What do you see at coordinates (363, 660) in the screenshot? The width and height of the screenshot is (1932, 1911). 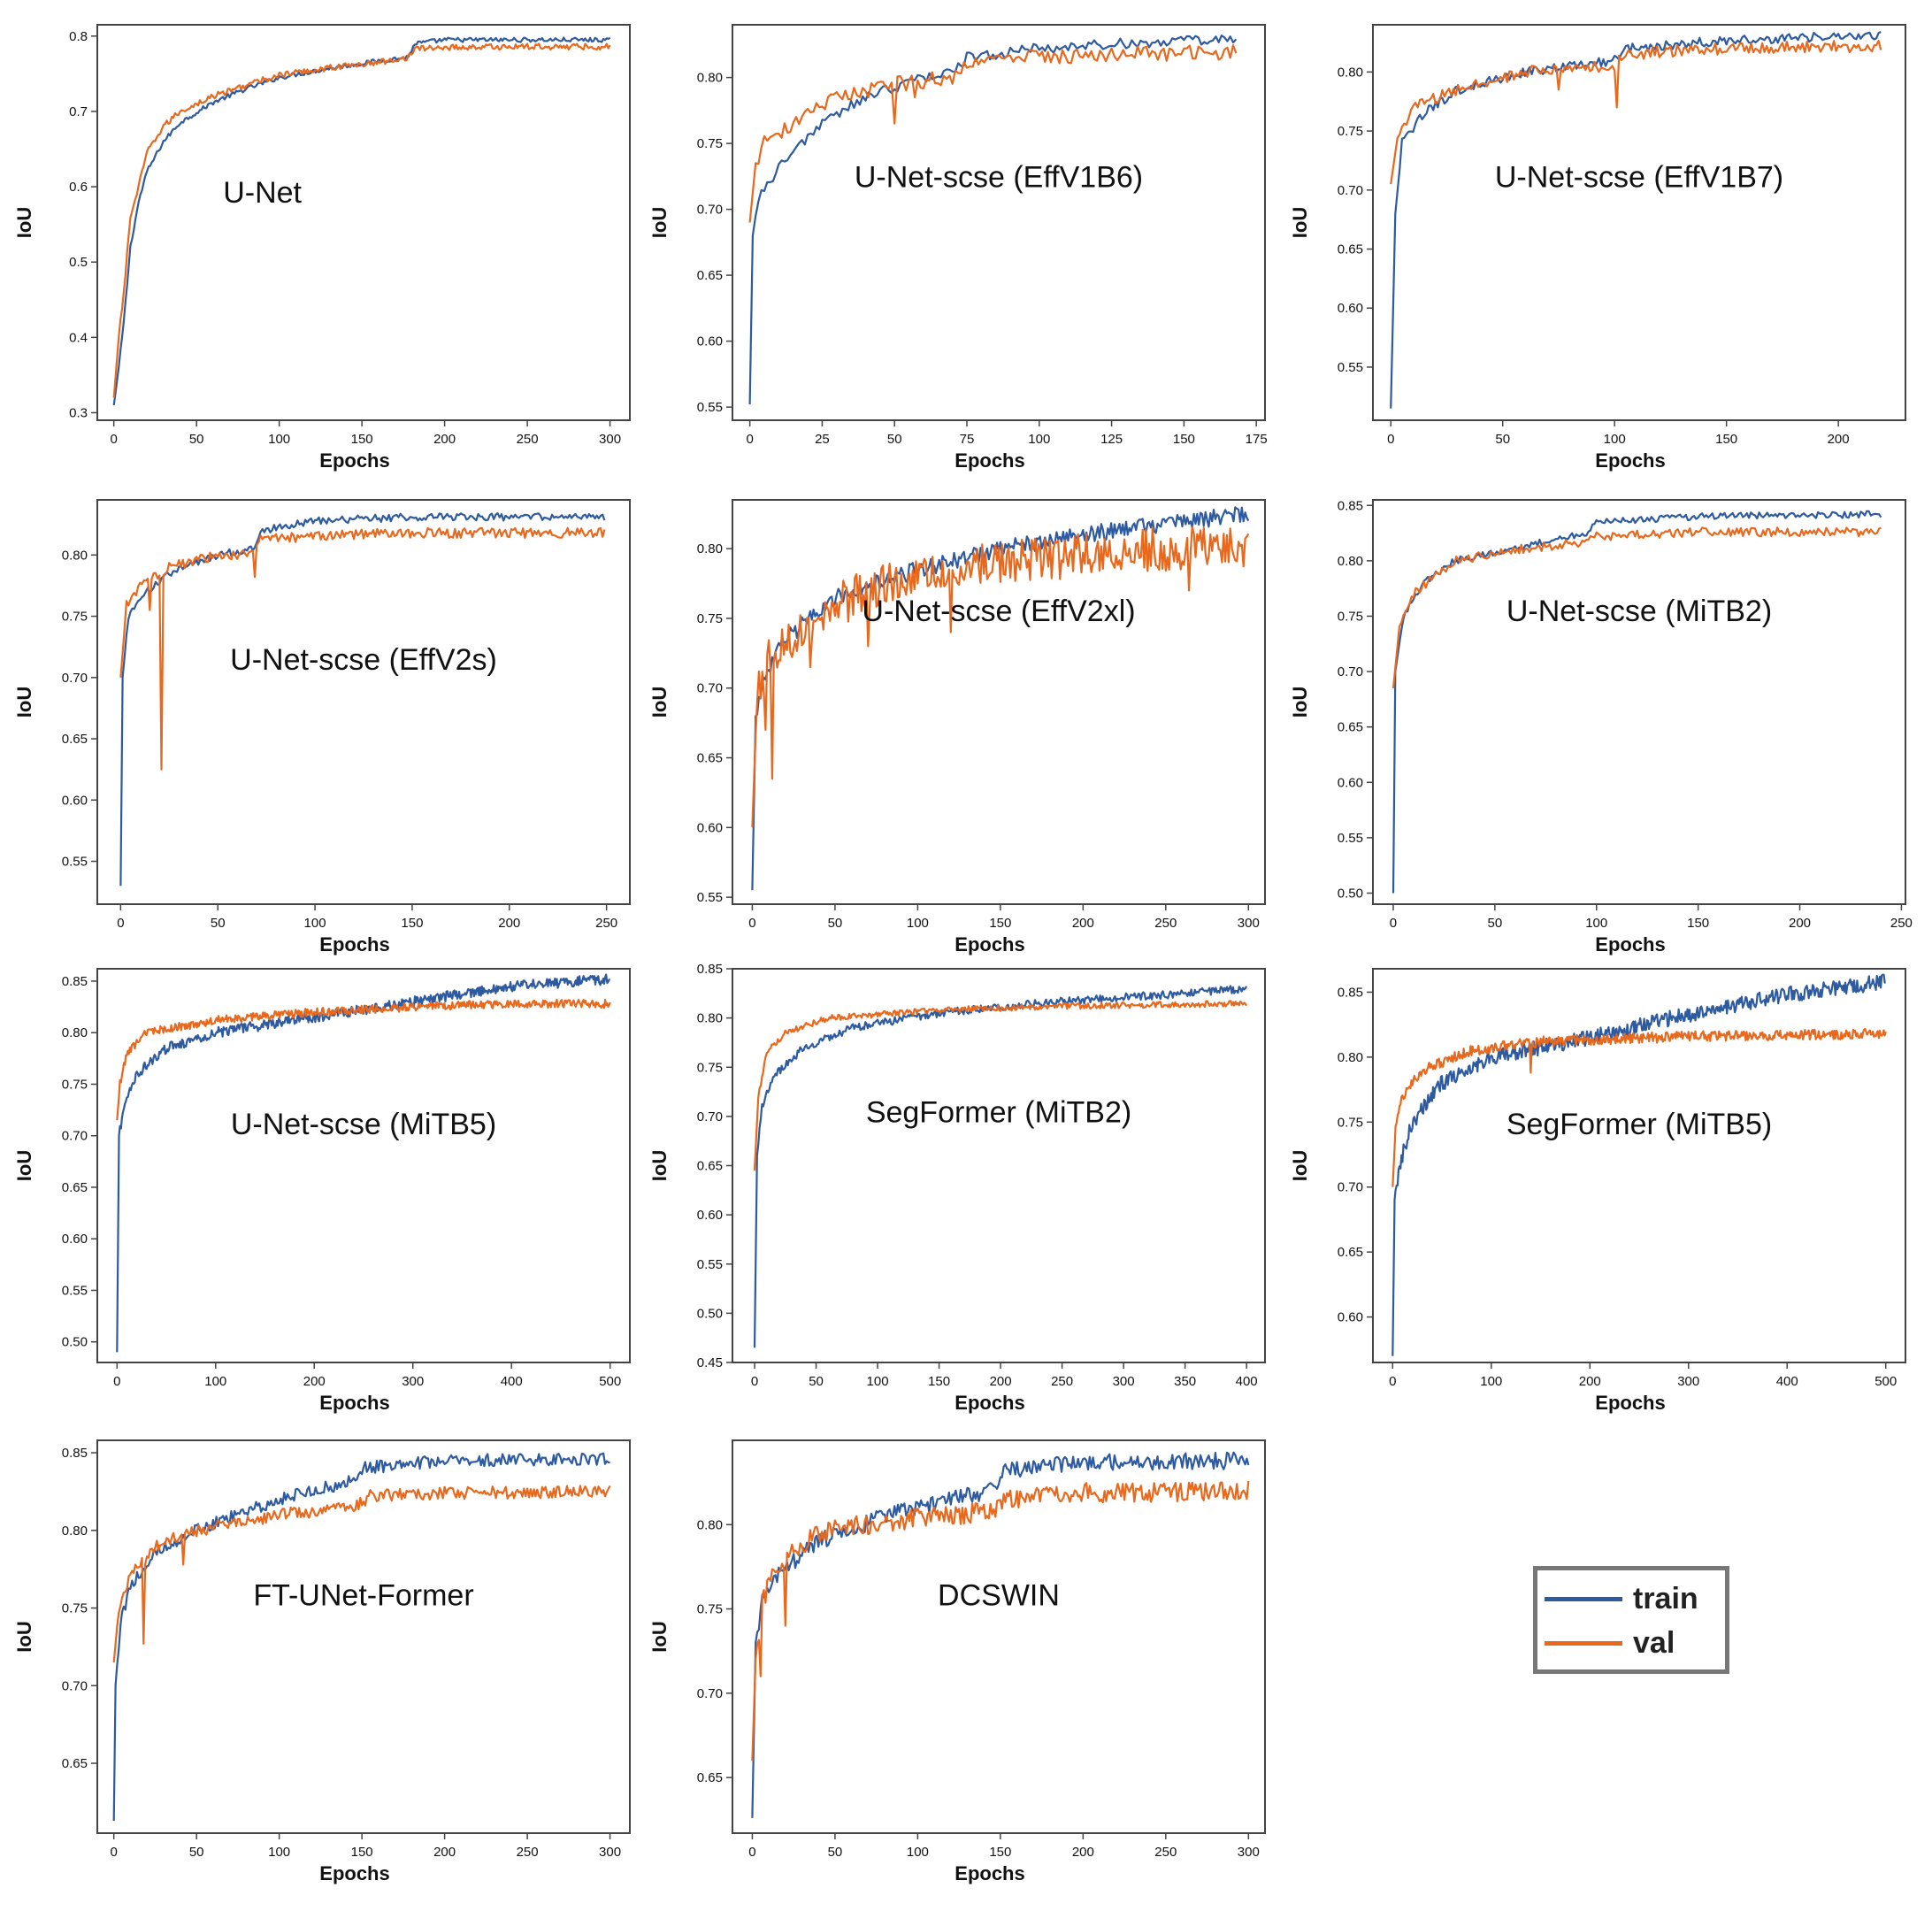 I see `chart-title: U-Net-scse (EffV2s)` at bounding box center [363, 660].